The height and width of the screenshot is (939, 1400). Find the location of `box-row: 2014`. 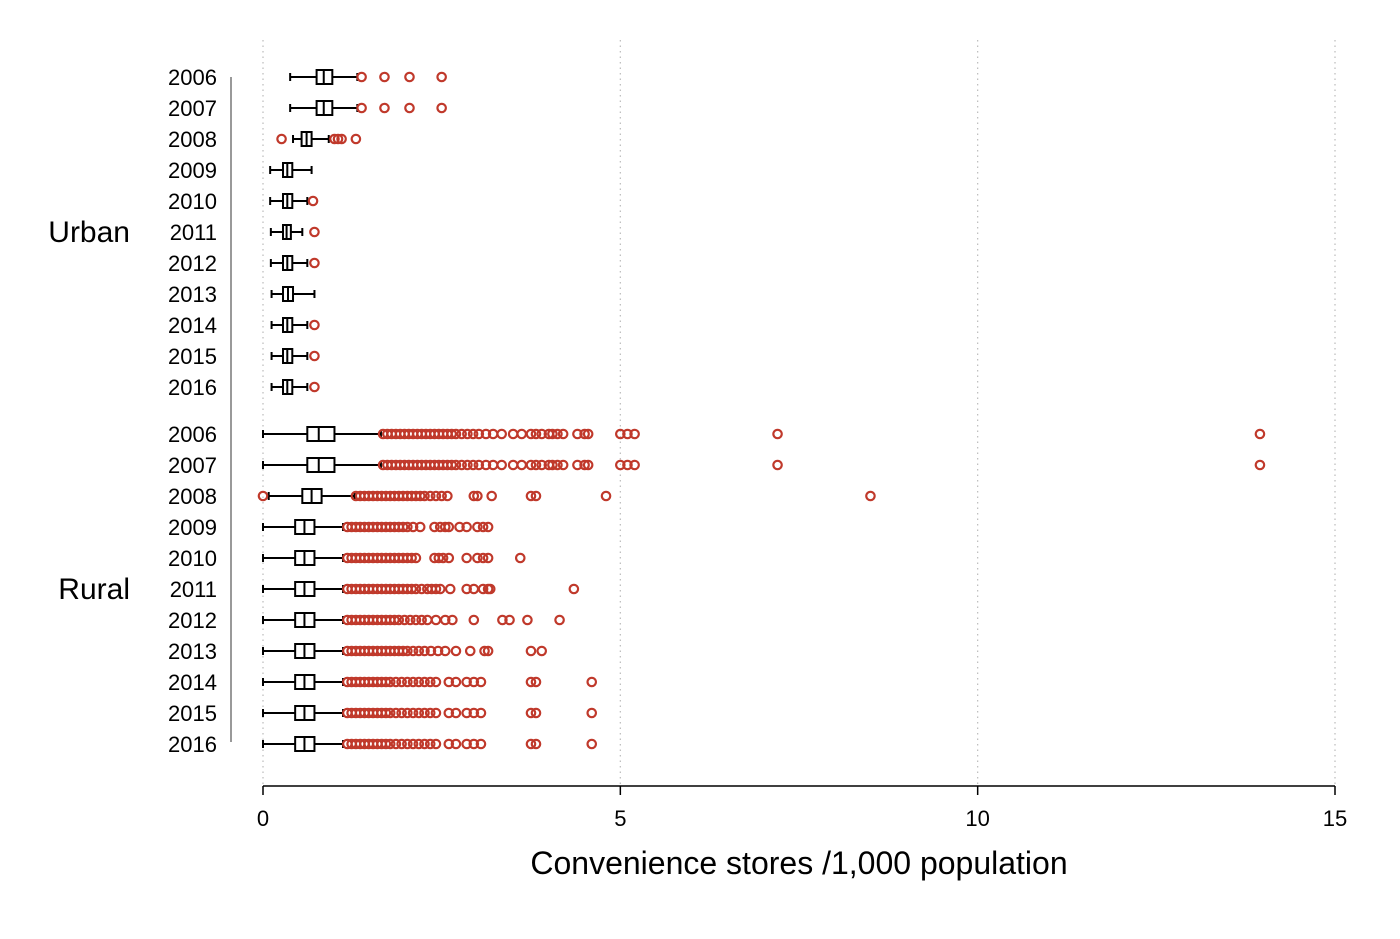

box-row: 2014 is located at coordinates (383, 682).